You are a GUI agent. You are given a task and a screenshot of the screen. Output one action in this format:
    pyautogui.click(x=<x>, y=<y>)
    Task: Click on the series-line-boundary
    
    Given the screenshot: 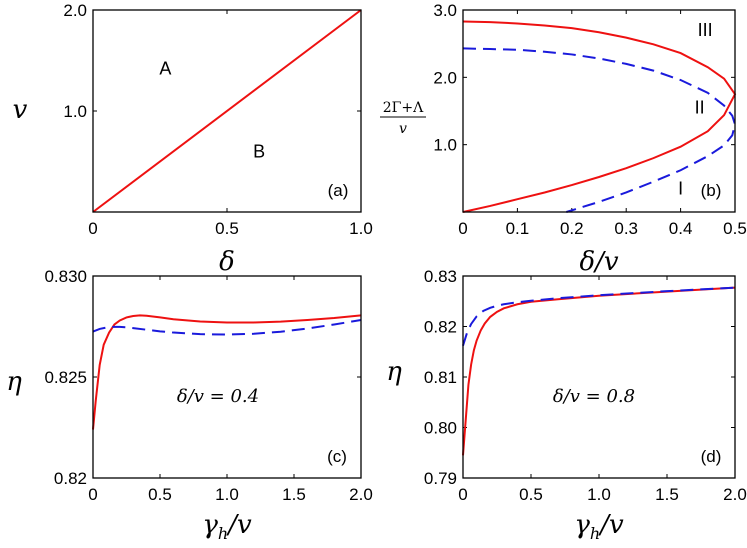 What is the action you would take?
    pyautogui.click(x=227, y=111)
    